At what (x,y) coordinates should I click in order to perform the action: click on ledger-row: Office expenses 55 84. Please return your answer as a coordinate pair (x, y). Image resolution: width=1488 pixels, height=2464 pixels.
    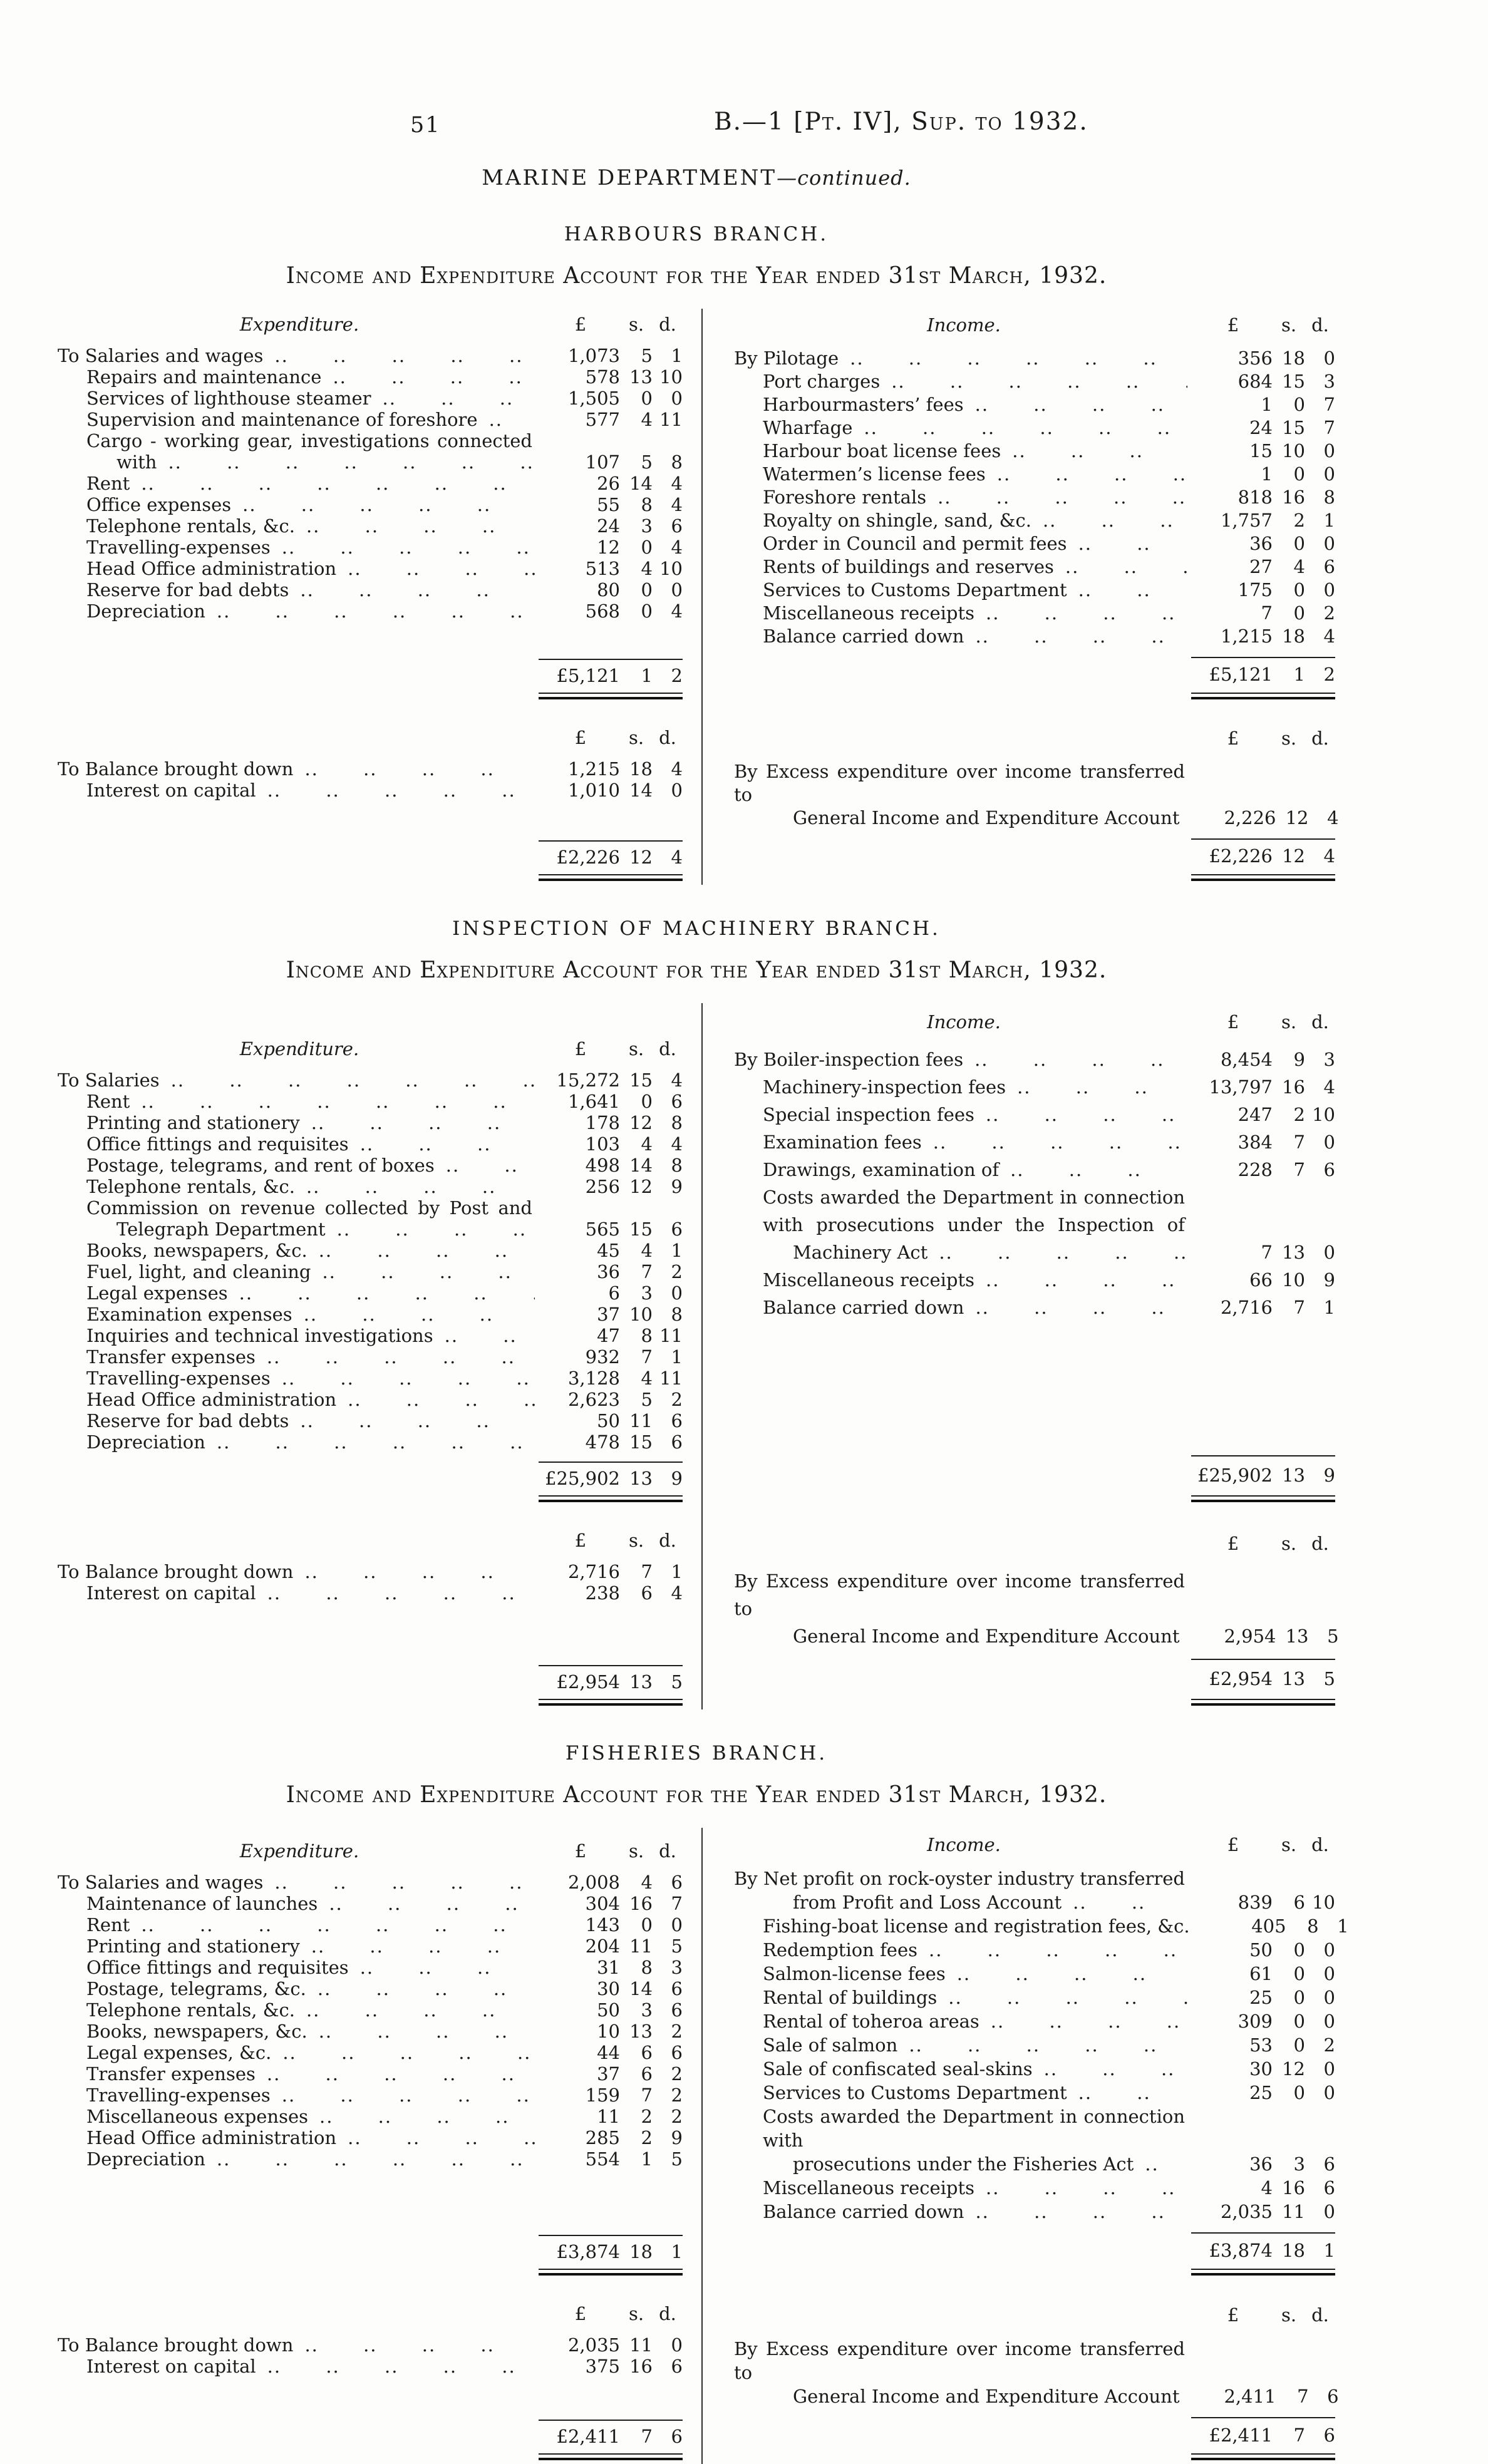
    Looking at the image, I should click on (371, 505).